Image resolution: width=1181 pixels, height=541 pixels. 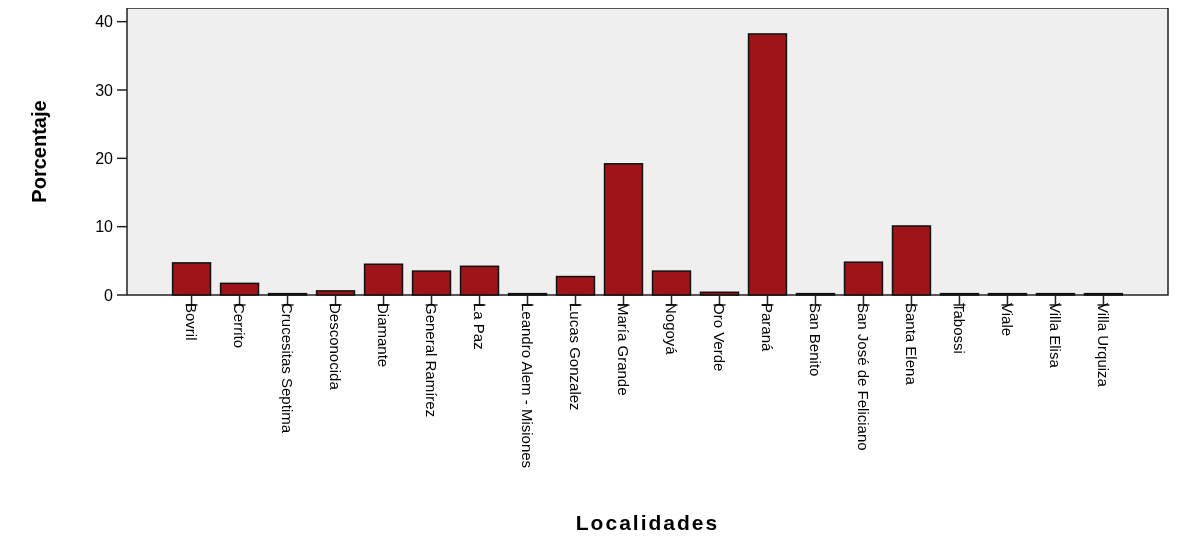 What do you see at coordinates (1104, 345) in the screenshot?
I see `x-tick-label: Villa Urquiza` at bounding box center [1104, 345].